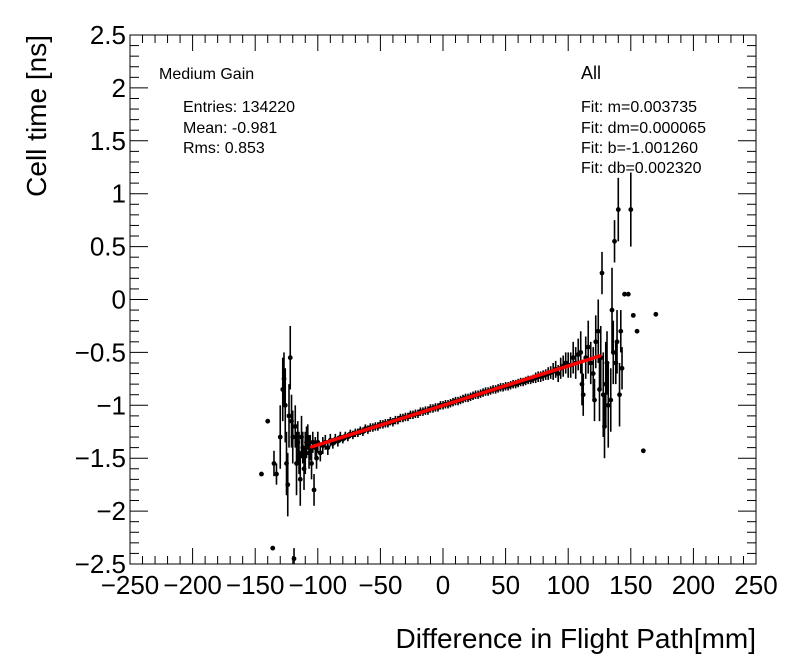 Image resolution: width=796 pixels, height=672 pixels. Describe the element at coordinates (639, 107) in the screenshot. I see `fit-m: Fit: m=0.003735` at that location.